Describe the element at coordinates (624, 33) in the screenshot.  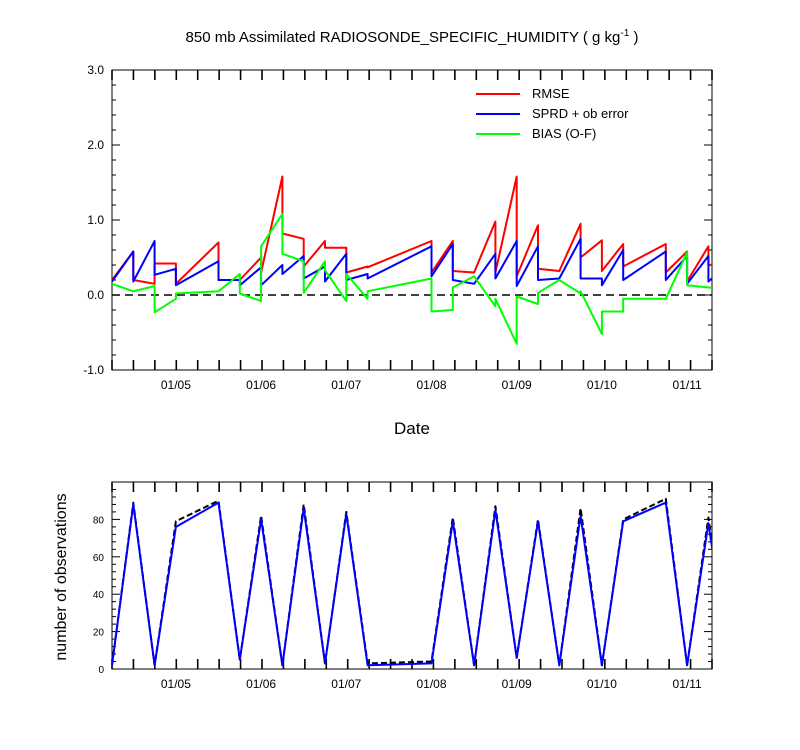
I see `chart-title-units-superscript: -1` at that location.